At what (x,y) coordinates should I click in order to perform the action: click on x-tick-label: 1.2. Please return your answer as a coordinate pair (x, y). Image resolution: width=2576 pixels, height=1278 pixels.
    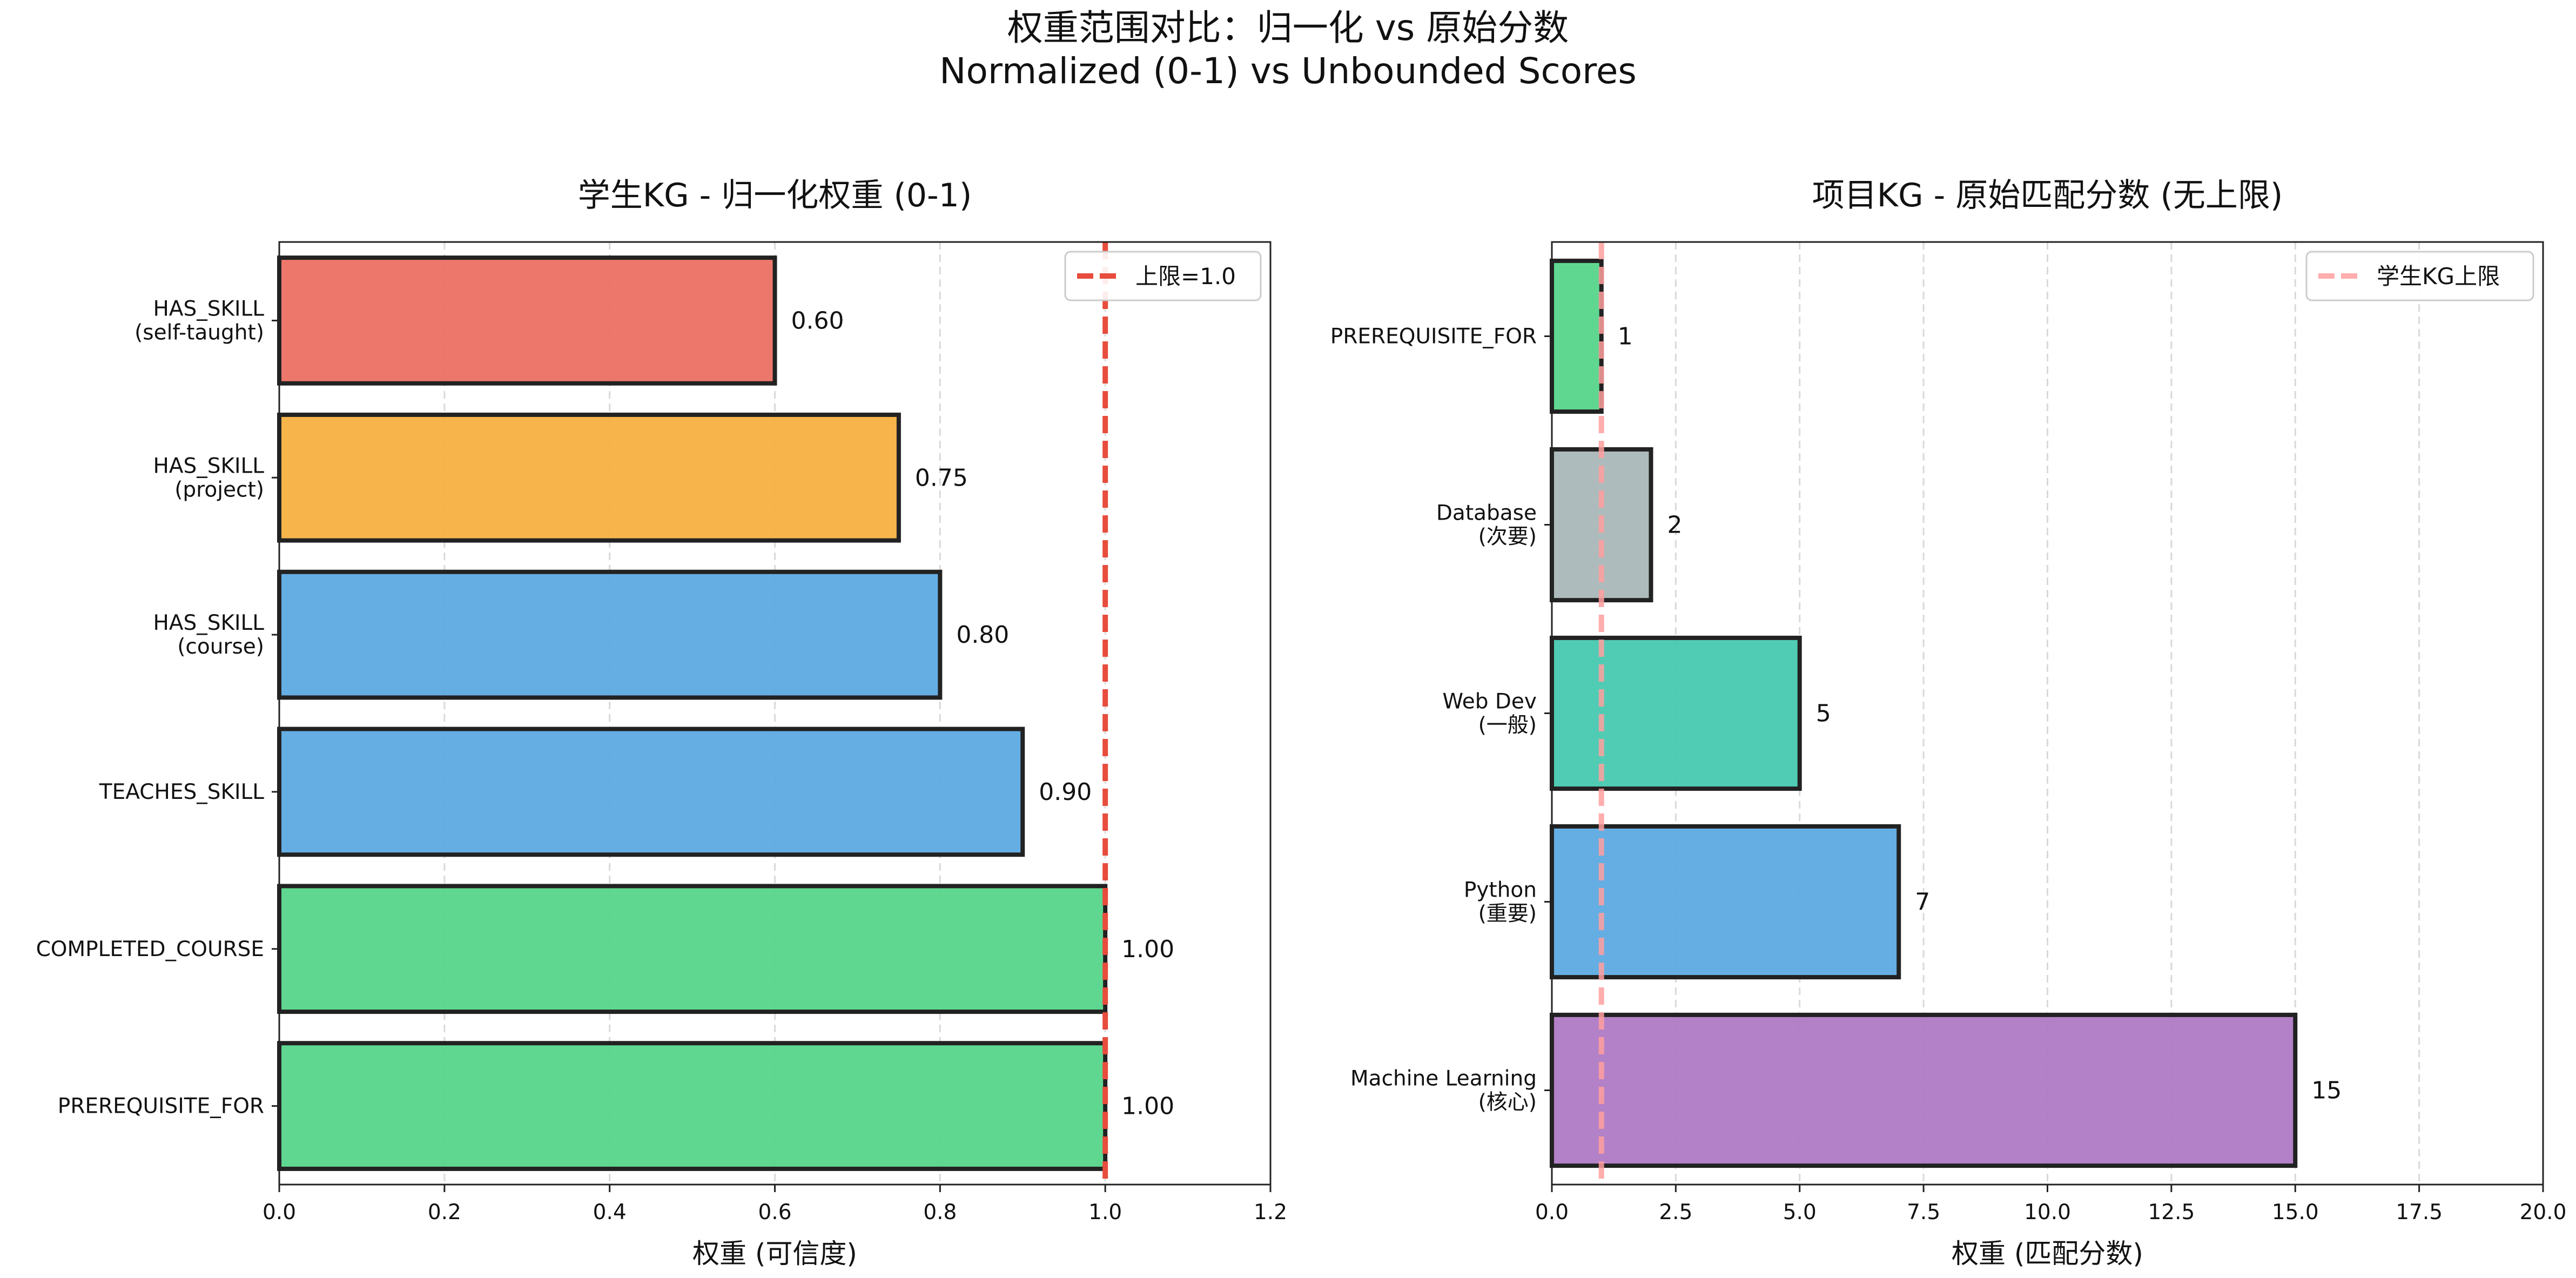
    Looking at the image, I should click on (1270, 1212).